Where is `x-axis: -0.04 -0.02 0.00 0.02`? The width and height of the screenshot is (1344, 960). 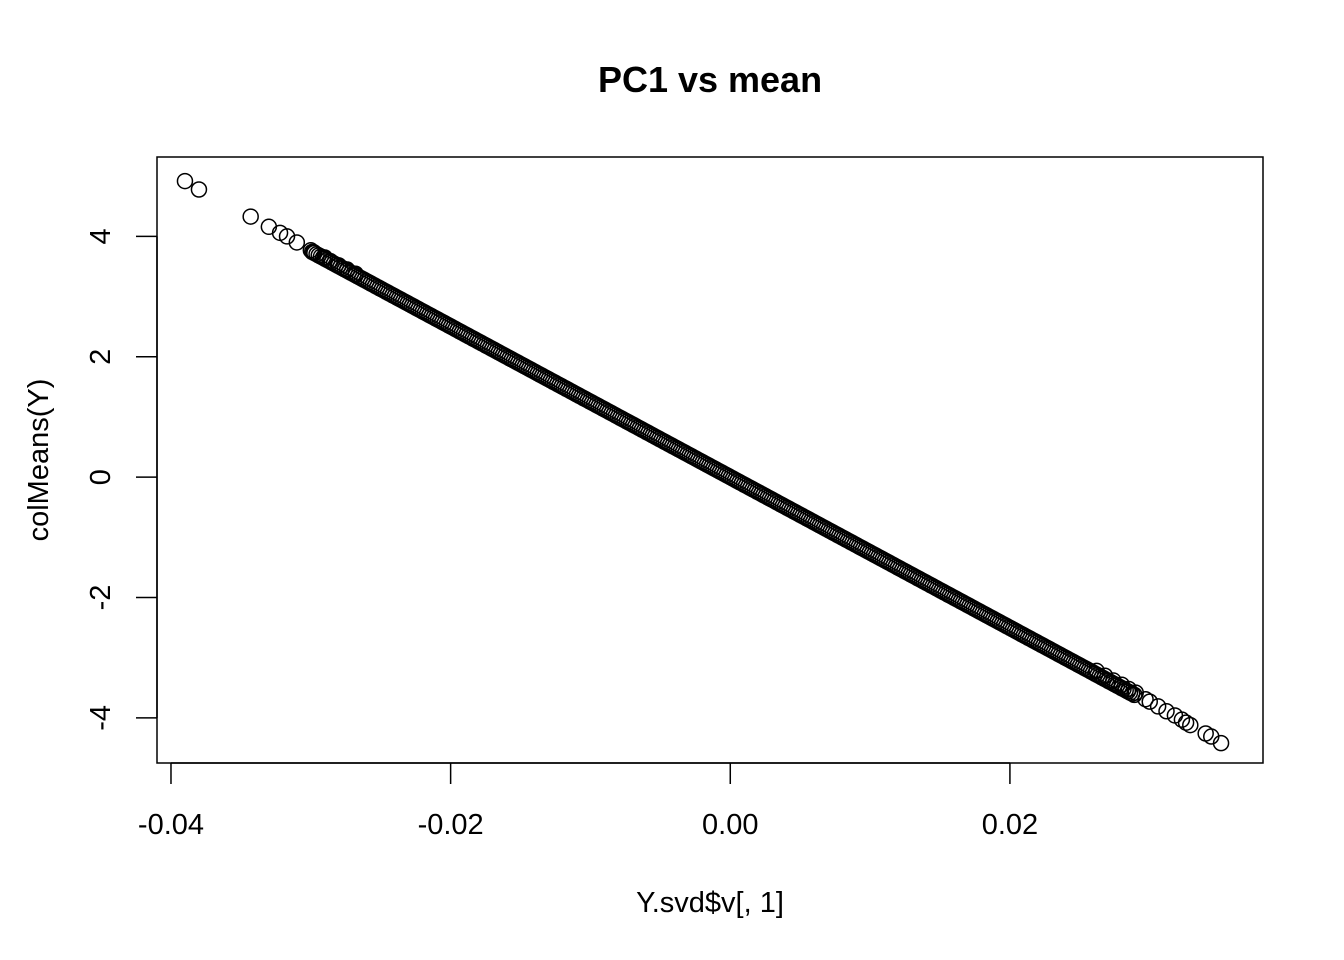 x-axis: -0.04 -0.02 0.00 0.02 is located at coordinates (588, 801).